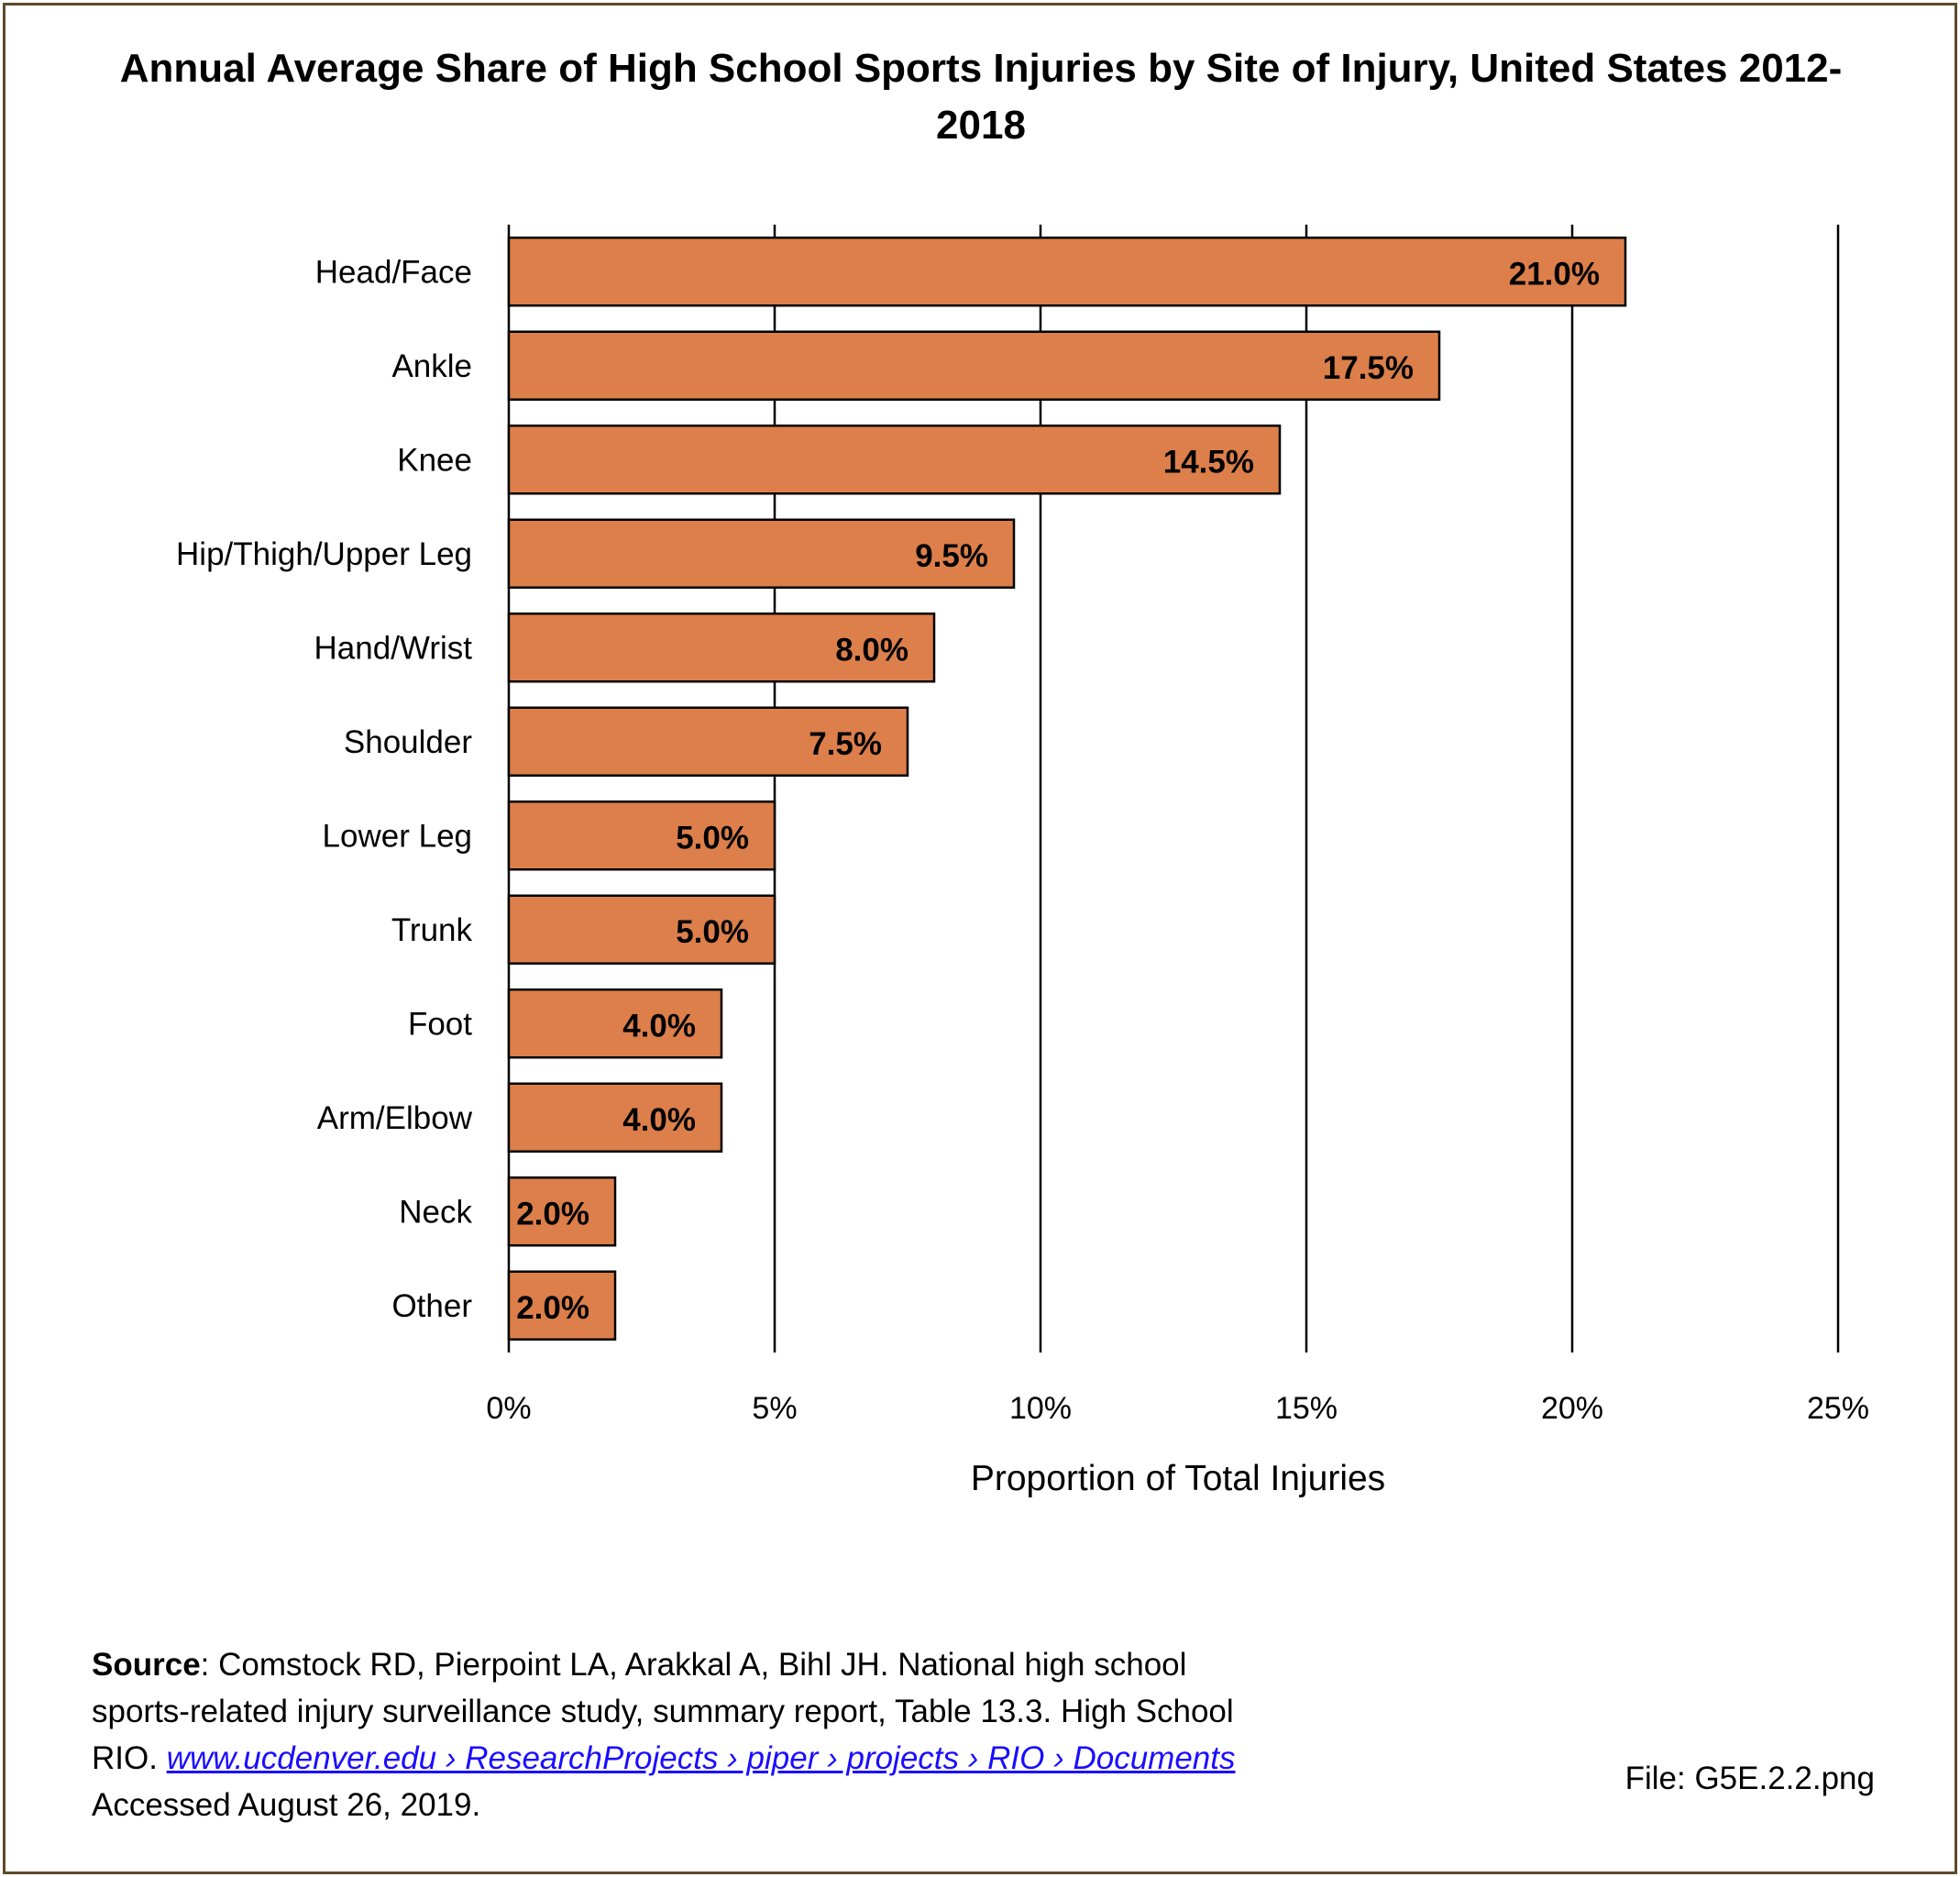 The width and height of the screenshot is (1960, 1877). What do you see at coordinates (435, 460) in the screenshot?
I see `category-label: Knee` at bounding box center [435, 460].